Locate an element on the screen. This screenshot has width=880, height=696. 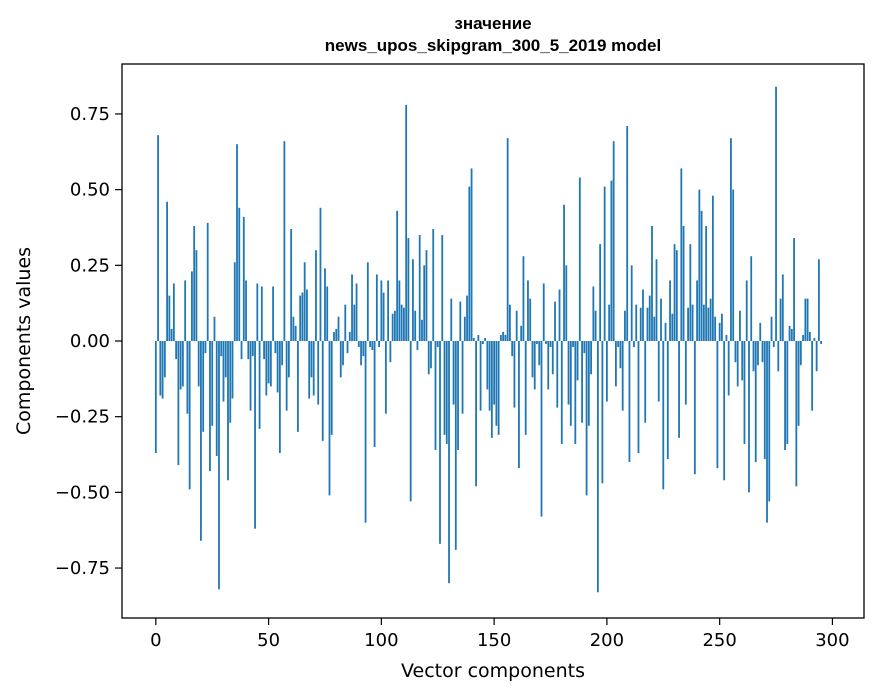
x-tick-label: 0 is located at coordinates (155, 640).